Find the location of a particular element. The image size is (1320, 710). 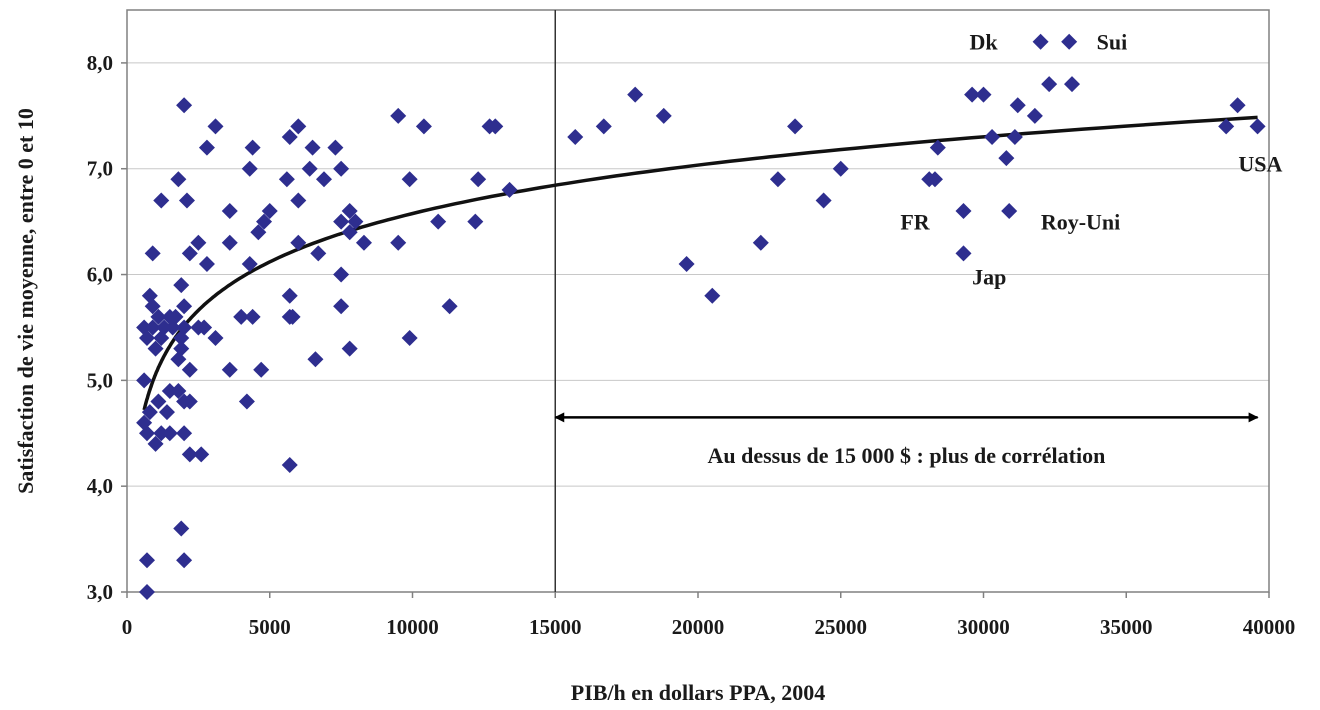

x-tick-label: 15000 is located at coordinates (555, 627).